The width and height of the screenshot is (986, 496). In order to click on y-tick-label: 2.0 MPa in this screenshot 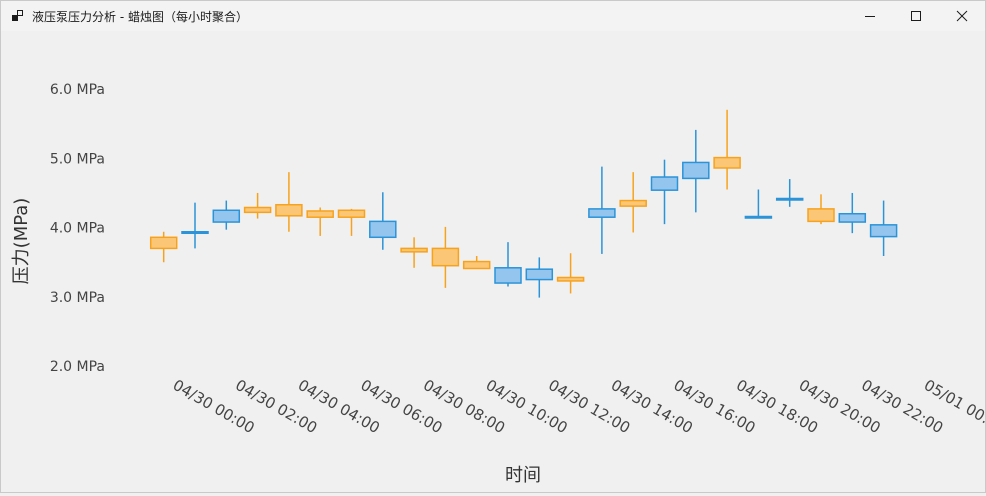, I will do `click(77, 367)`.